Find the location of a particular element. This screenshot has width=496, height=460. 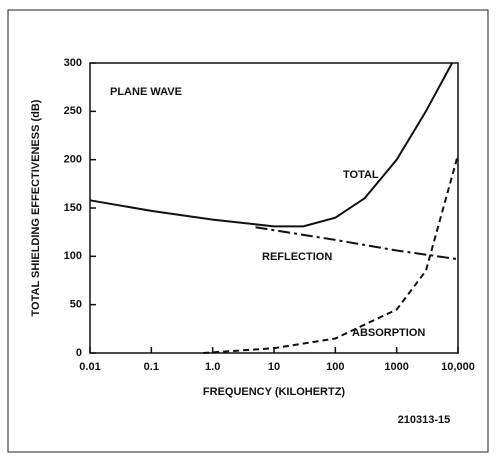

series-label: ABSORPTION is located at coordinates (388, 333).